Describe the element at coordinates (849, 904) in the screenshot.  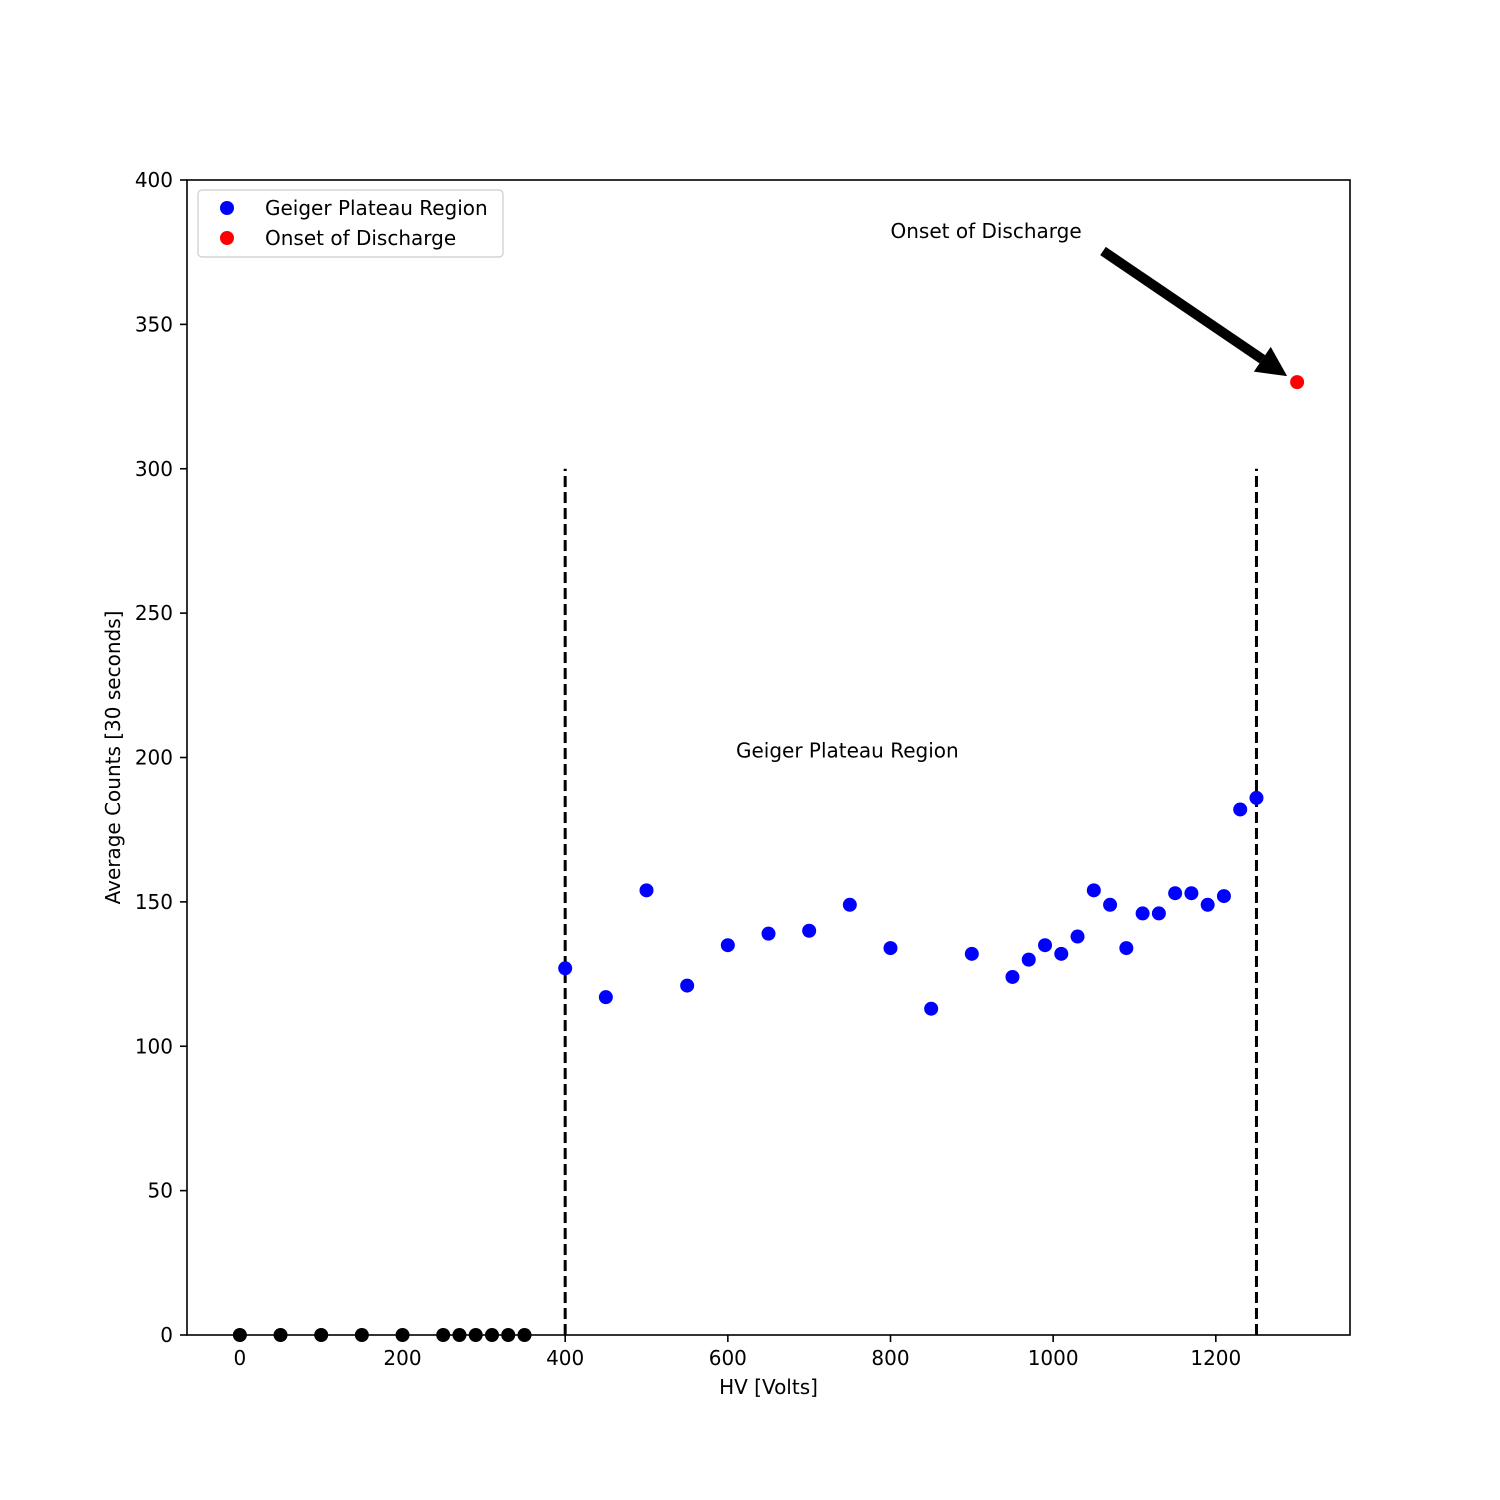
I see `data-point-s1-p7` at that location.